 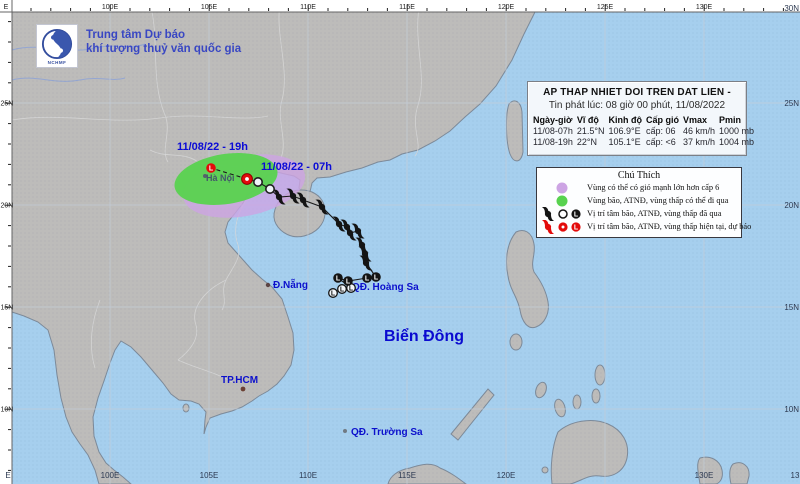 What do you see at coordinates (658, 200) in the screenshot?
I see `legend-item-label: Vùng bão, ATNĐ, vùng thấp có thể đi qua` at bounding box center [658, 200].